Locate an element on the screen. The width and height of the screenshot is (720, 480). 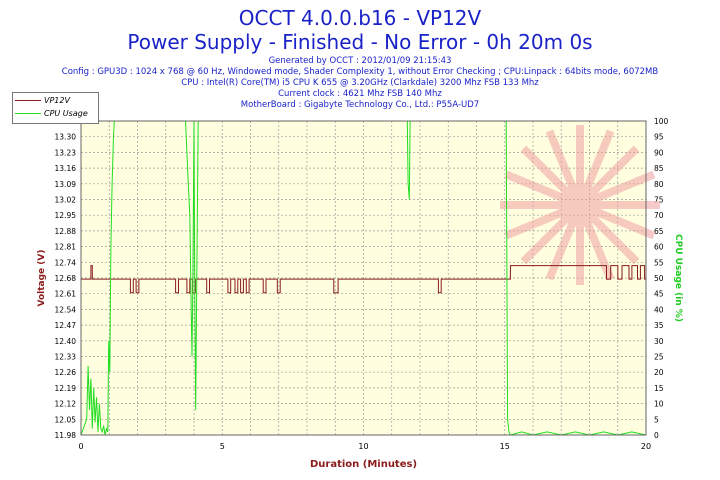
legend-item-vp12v: VP12V is located at coordinates (42, 101).